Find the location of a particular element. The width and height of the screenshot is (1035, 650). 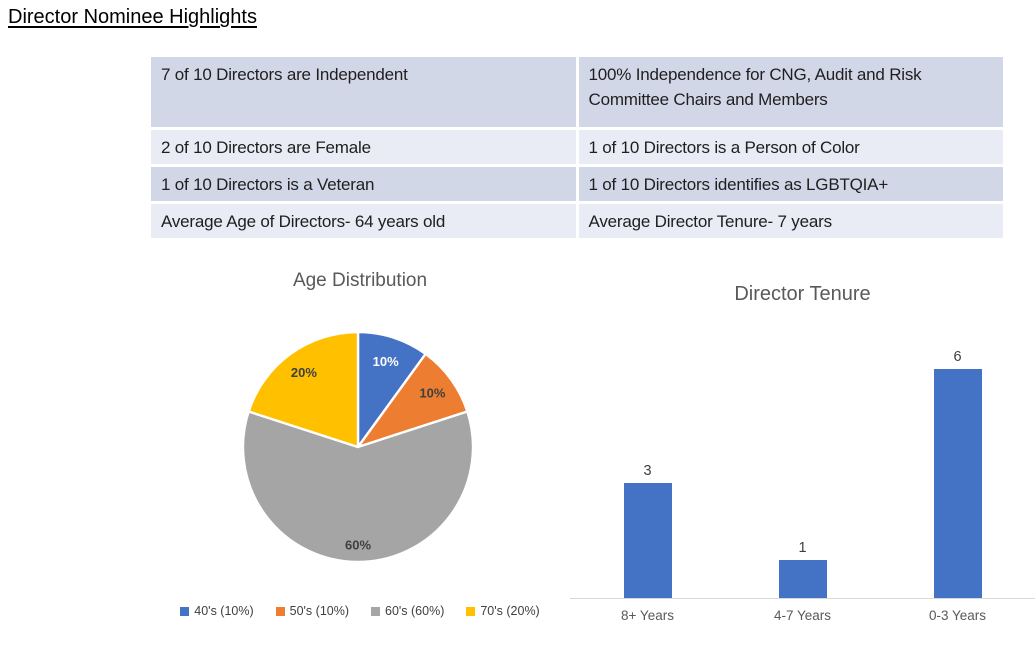

pie-chart-title: Age Distribution is located at coordinates (360, 280).